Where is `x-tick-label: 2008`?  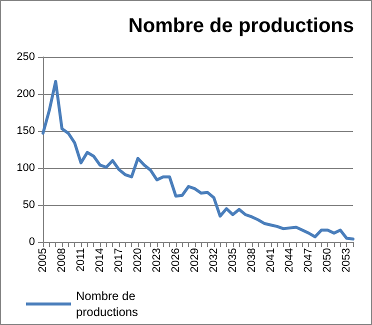 x-tick-label: 2008 is located at coordinates (62, 260).